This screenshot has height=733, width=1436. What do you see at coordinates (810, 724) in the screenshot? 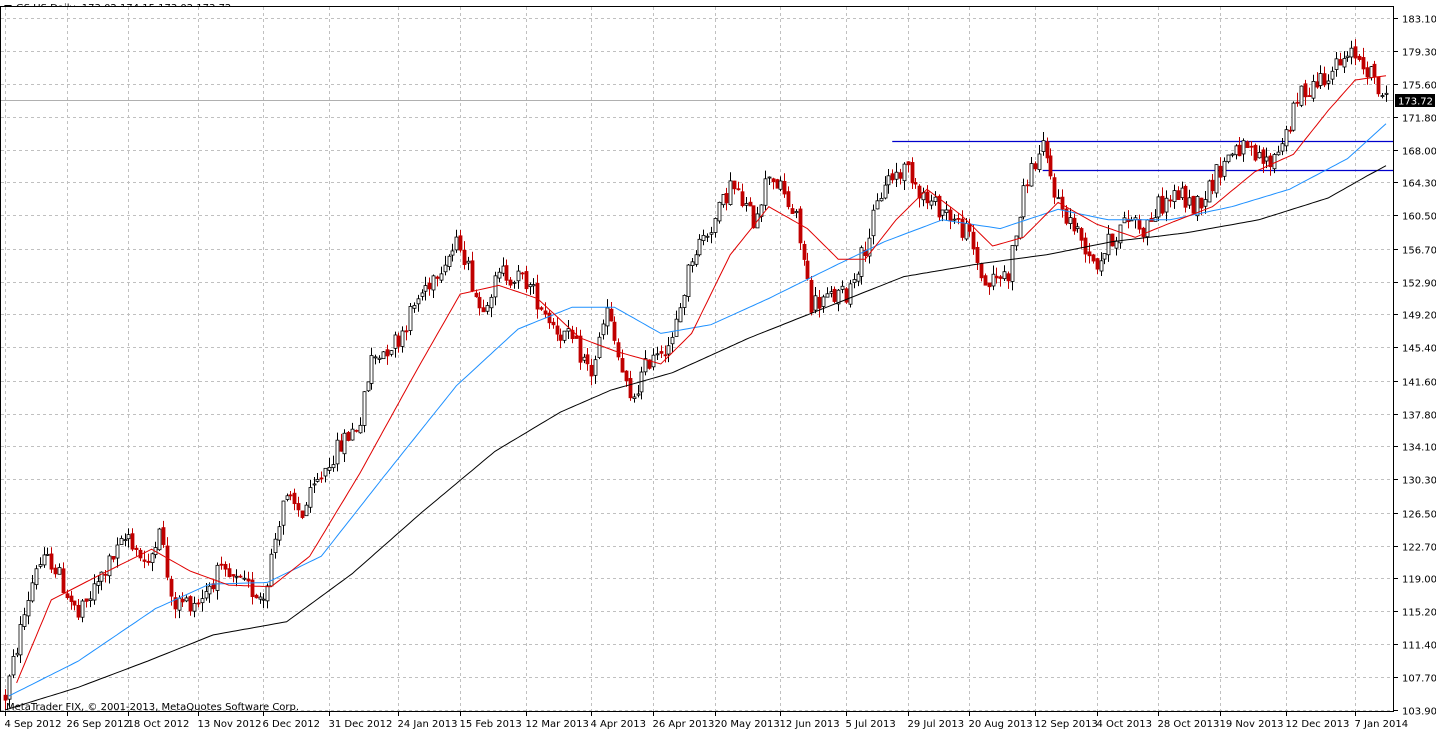
I see `x-tick-label: 12 Jun 2013` at bounding box center [810, 724].